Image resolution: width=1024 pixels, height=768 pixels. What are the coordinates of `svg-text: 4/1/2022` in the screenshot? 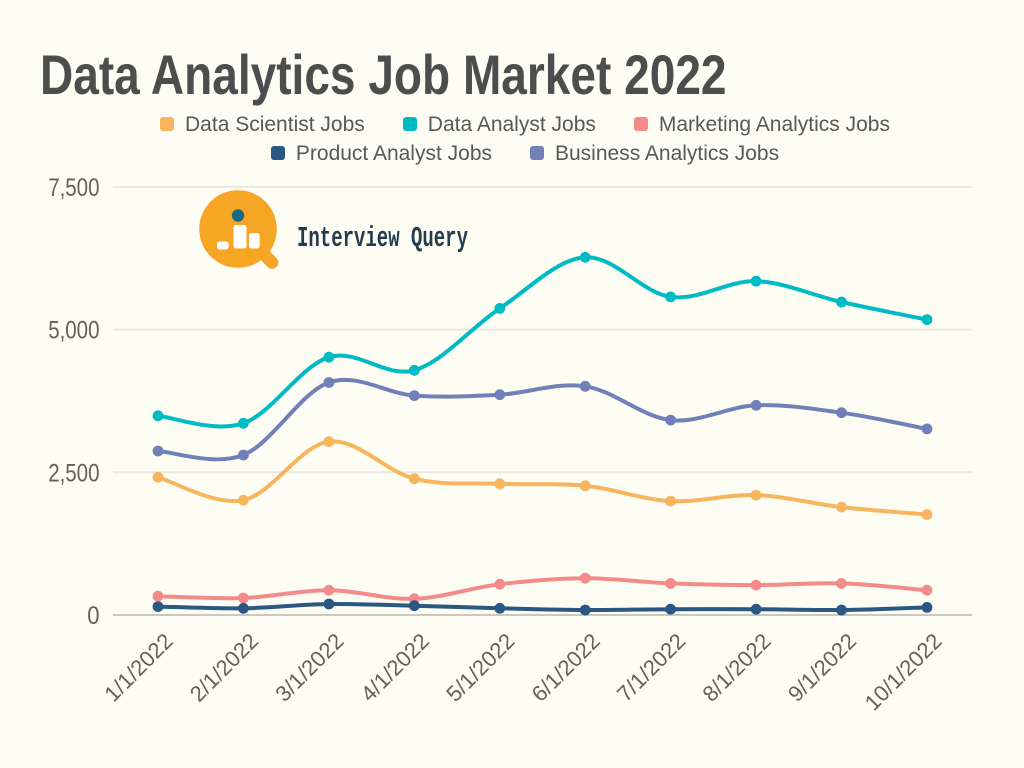 It's located at (395, 667).